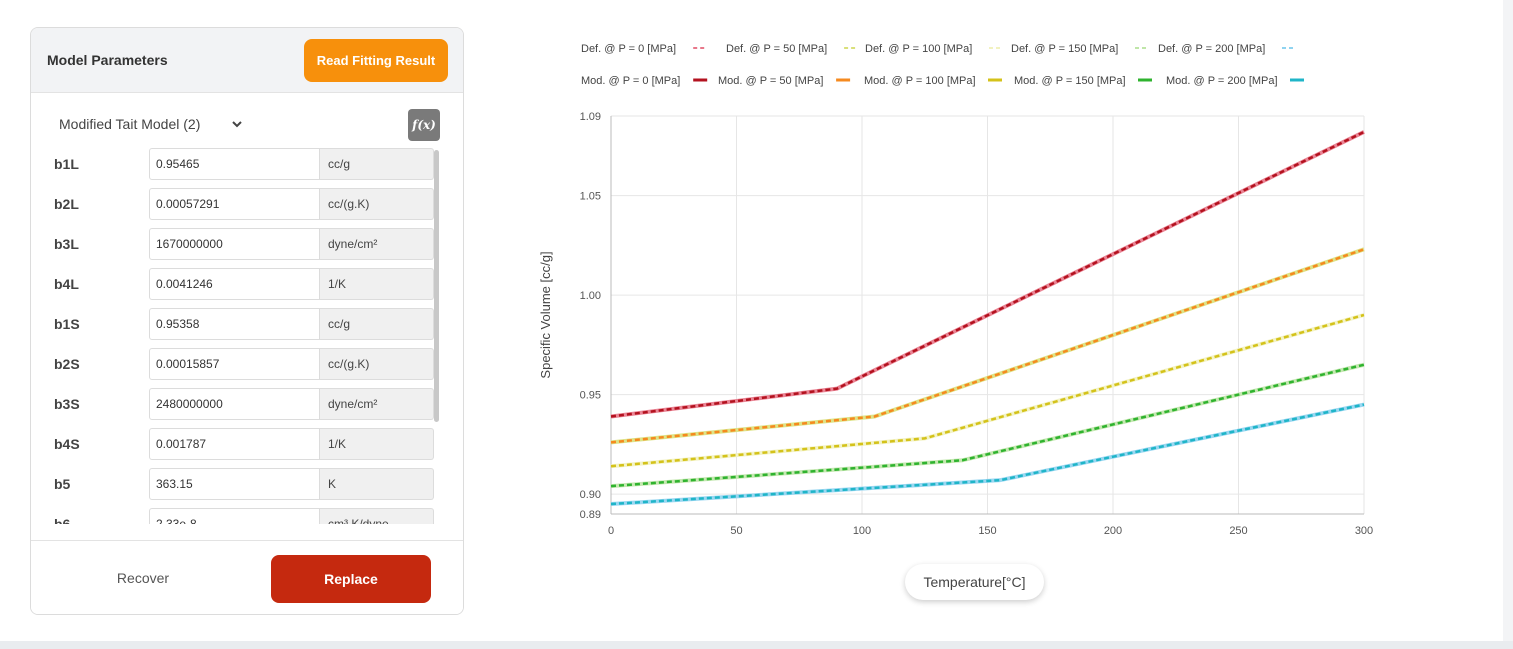 This screenshot has width=1513, height=649. What do you see at coordinates (234, 164) in the screenshot?
I see `param-input-b1L` at bounding box center [234, 164].